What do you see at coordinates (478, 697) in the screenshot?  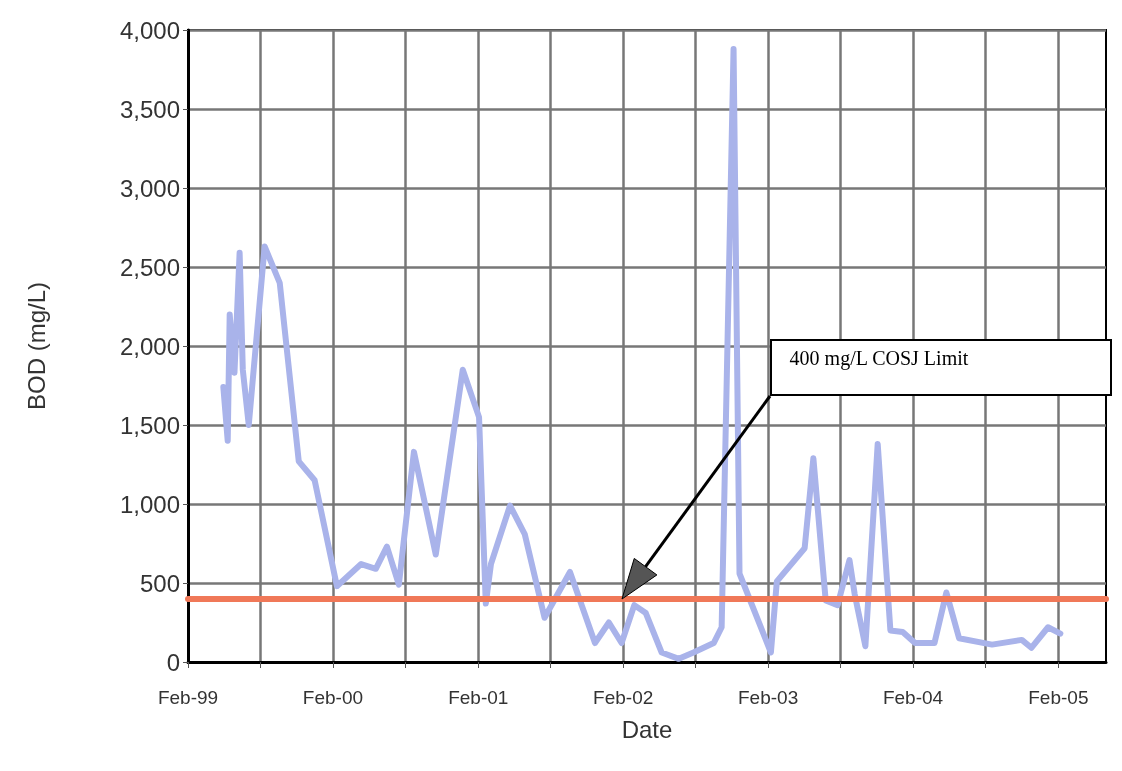 I see `x-tick-label: Feb-01` at bounding box center [478, 697].